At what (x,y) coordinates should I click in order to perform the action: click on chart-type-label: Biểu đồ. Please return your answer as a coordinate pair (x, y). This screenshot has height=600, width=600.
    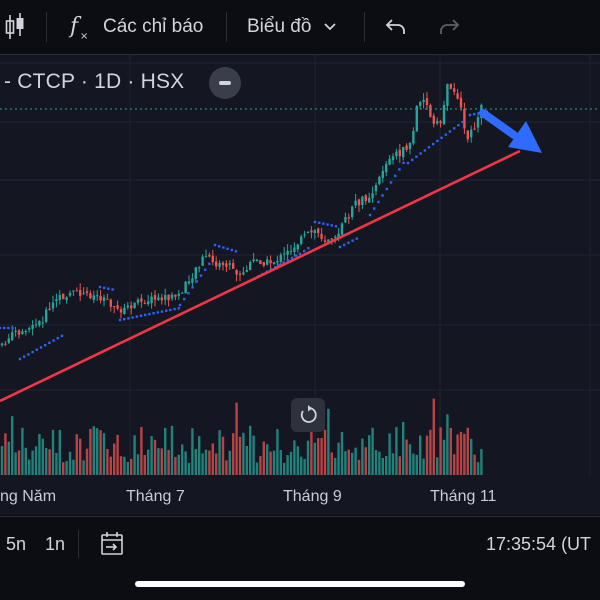
    Looking at the image, I should click on (279, 26).